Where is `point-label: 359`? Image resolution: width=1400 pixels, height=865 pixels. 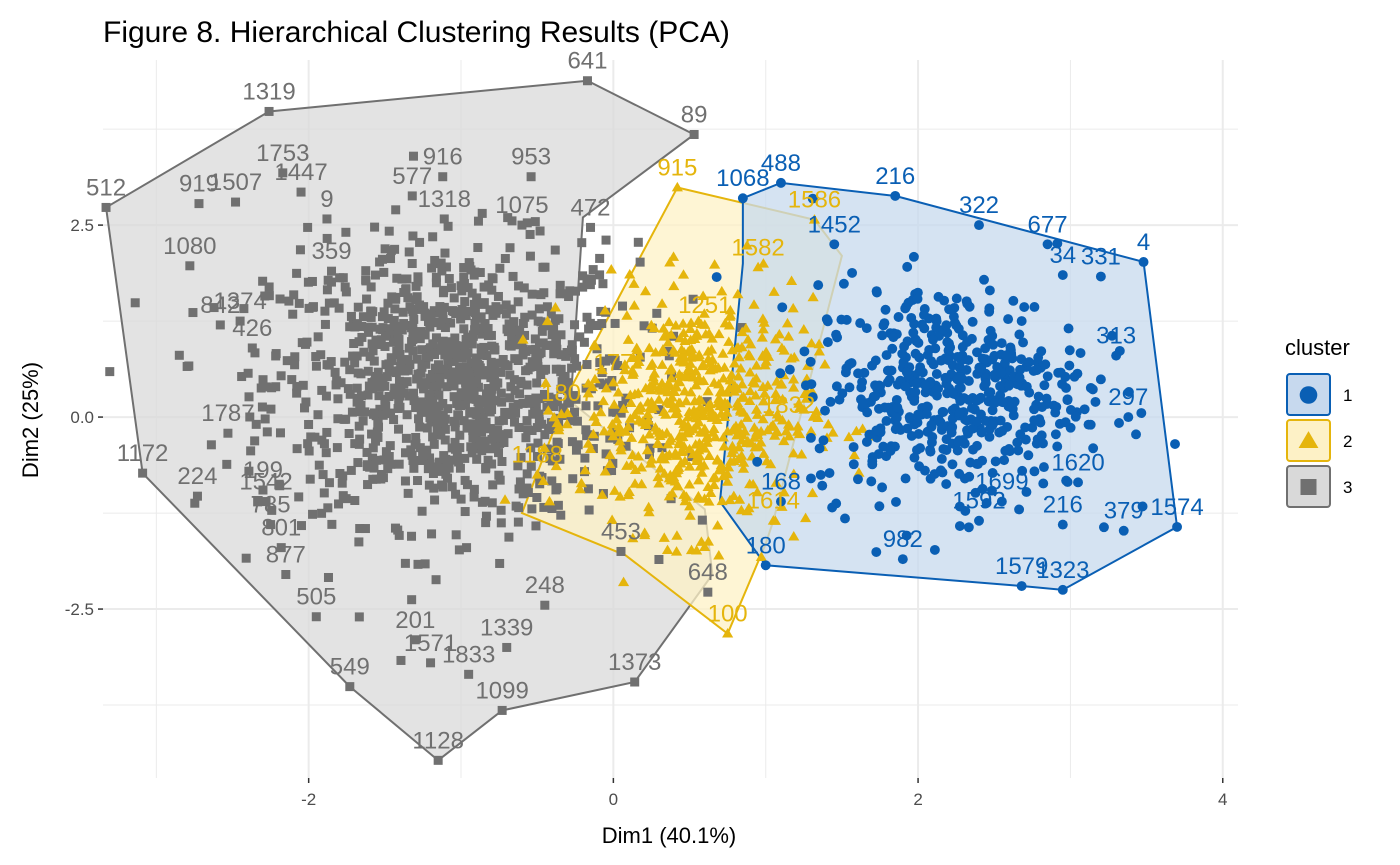
point-label: 359 is located at coordinates (332, 251).